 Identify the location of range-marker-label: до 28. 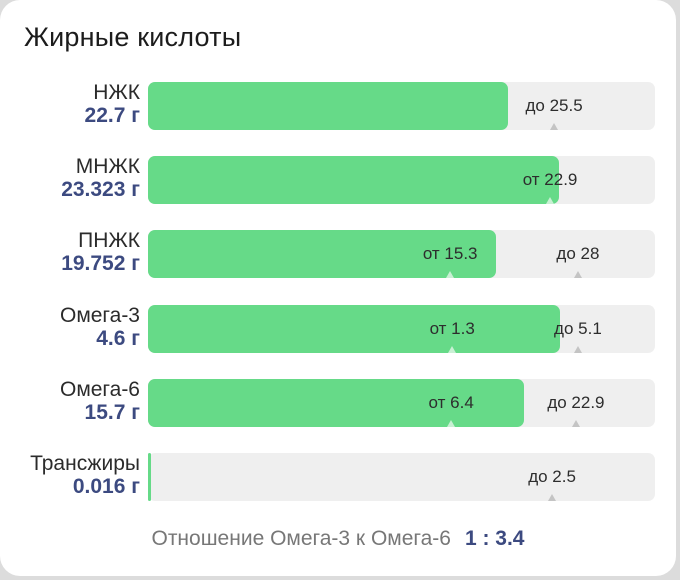
(578, 253).